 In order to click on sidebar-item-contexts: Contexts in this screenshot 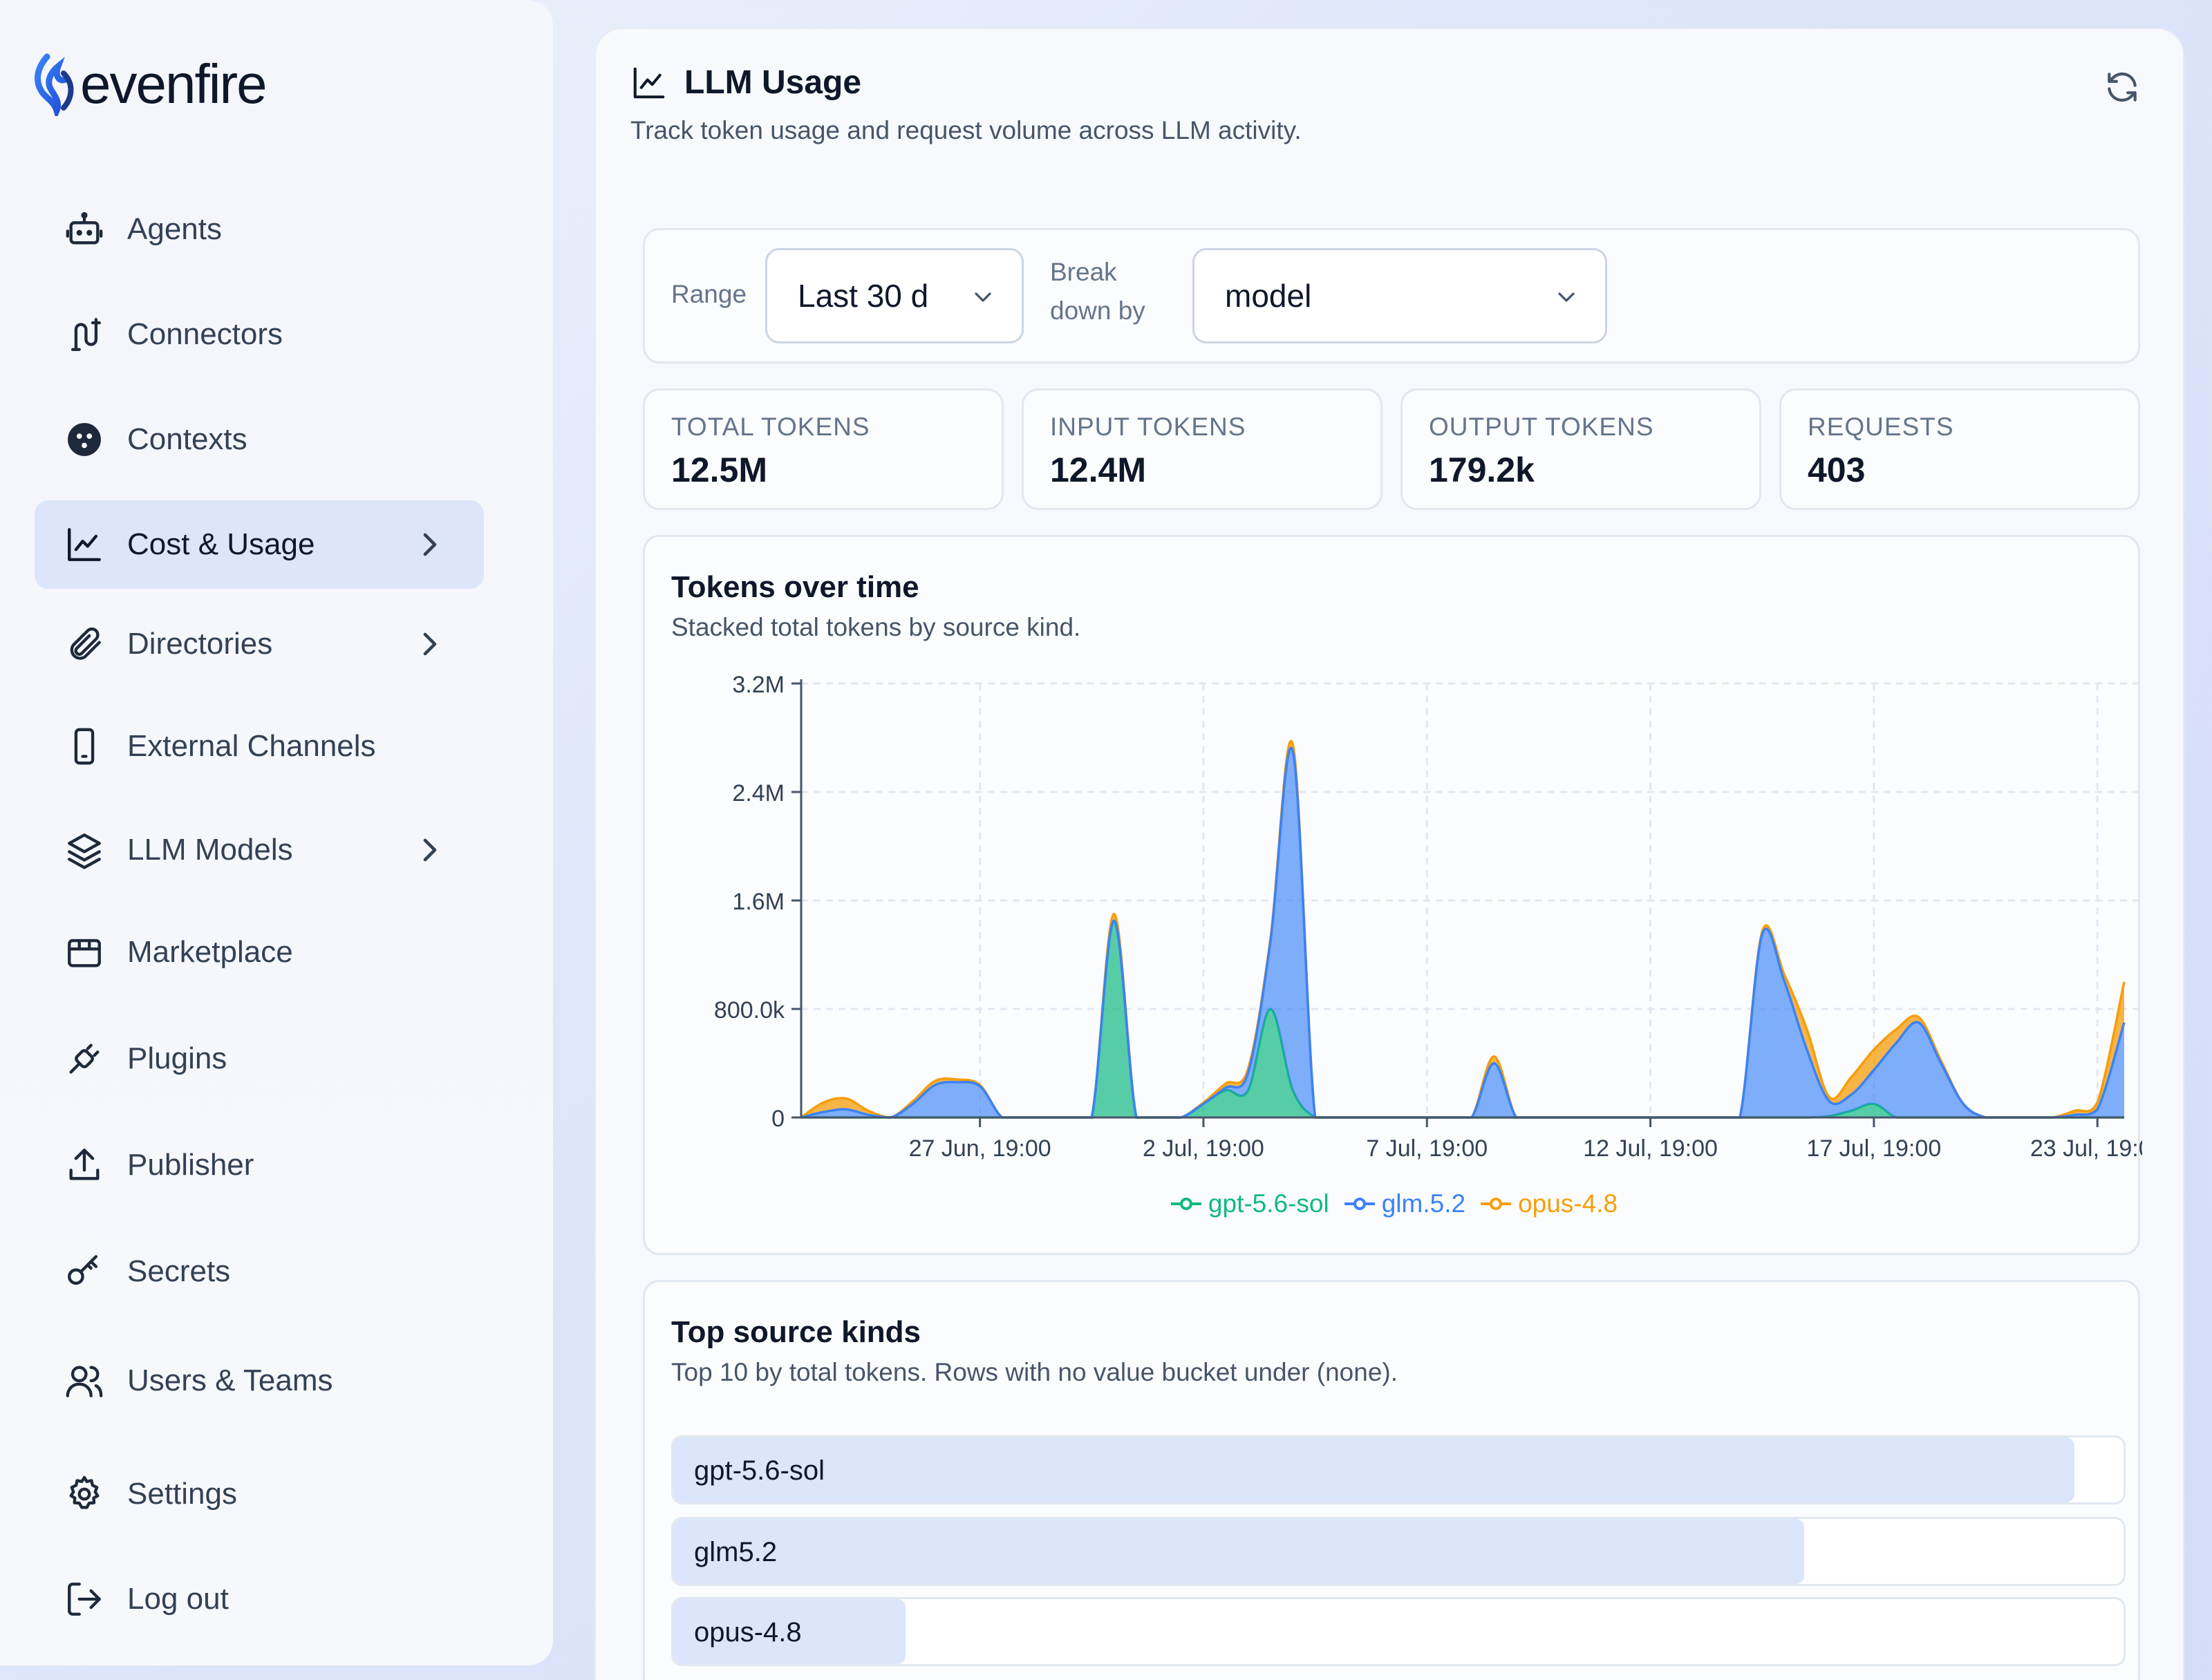, I will do `click(259, 440)`.